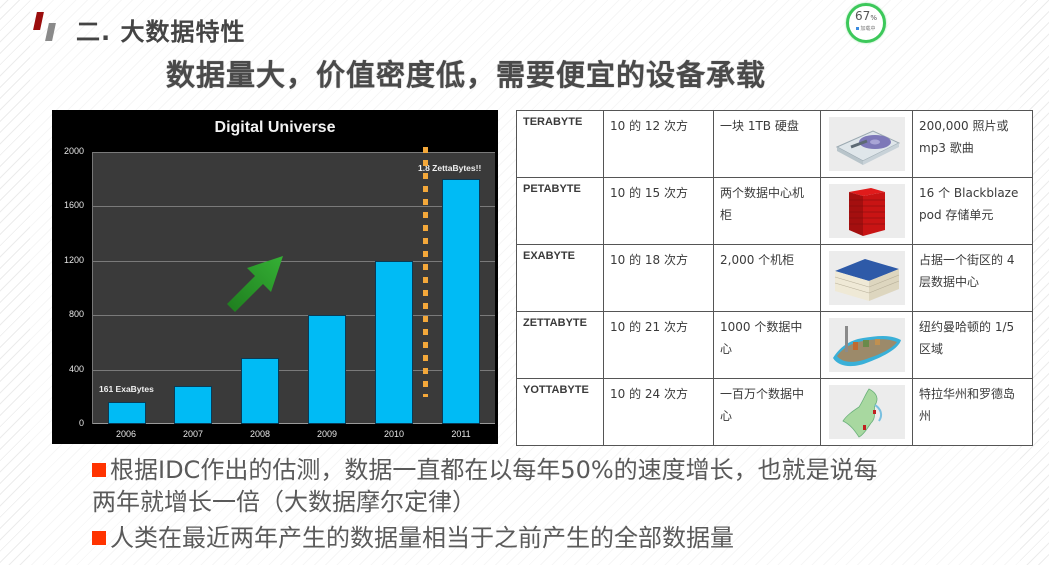 Image resolution: width=1049 pixels, height=565 pixels. I want to click on growth-arrow-icon, so click(255, 284).